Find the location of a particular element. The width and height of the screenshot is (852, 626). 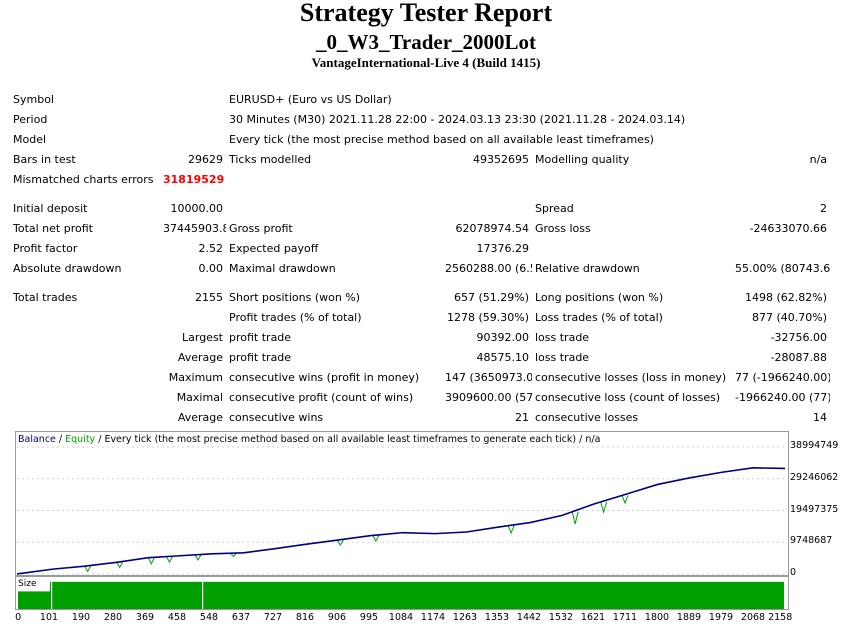

size-bar is located at coordinates (417, 595).